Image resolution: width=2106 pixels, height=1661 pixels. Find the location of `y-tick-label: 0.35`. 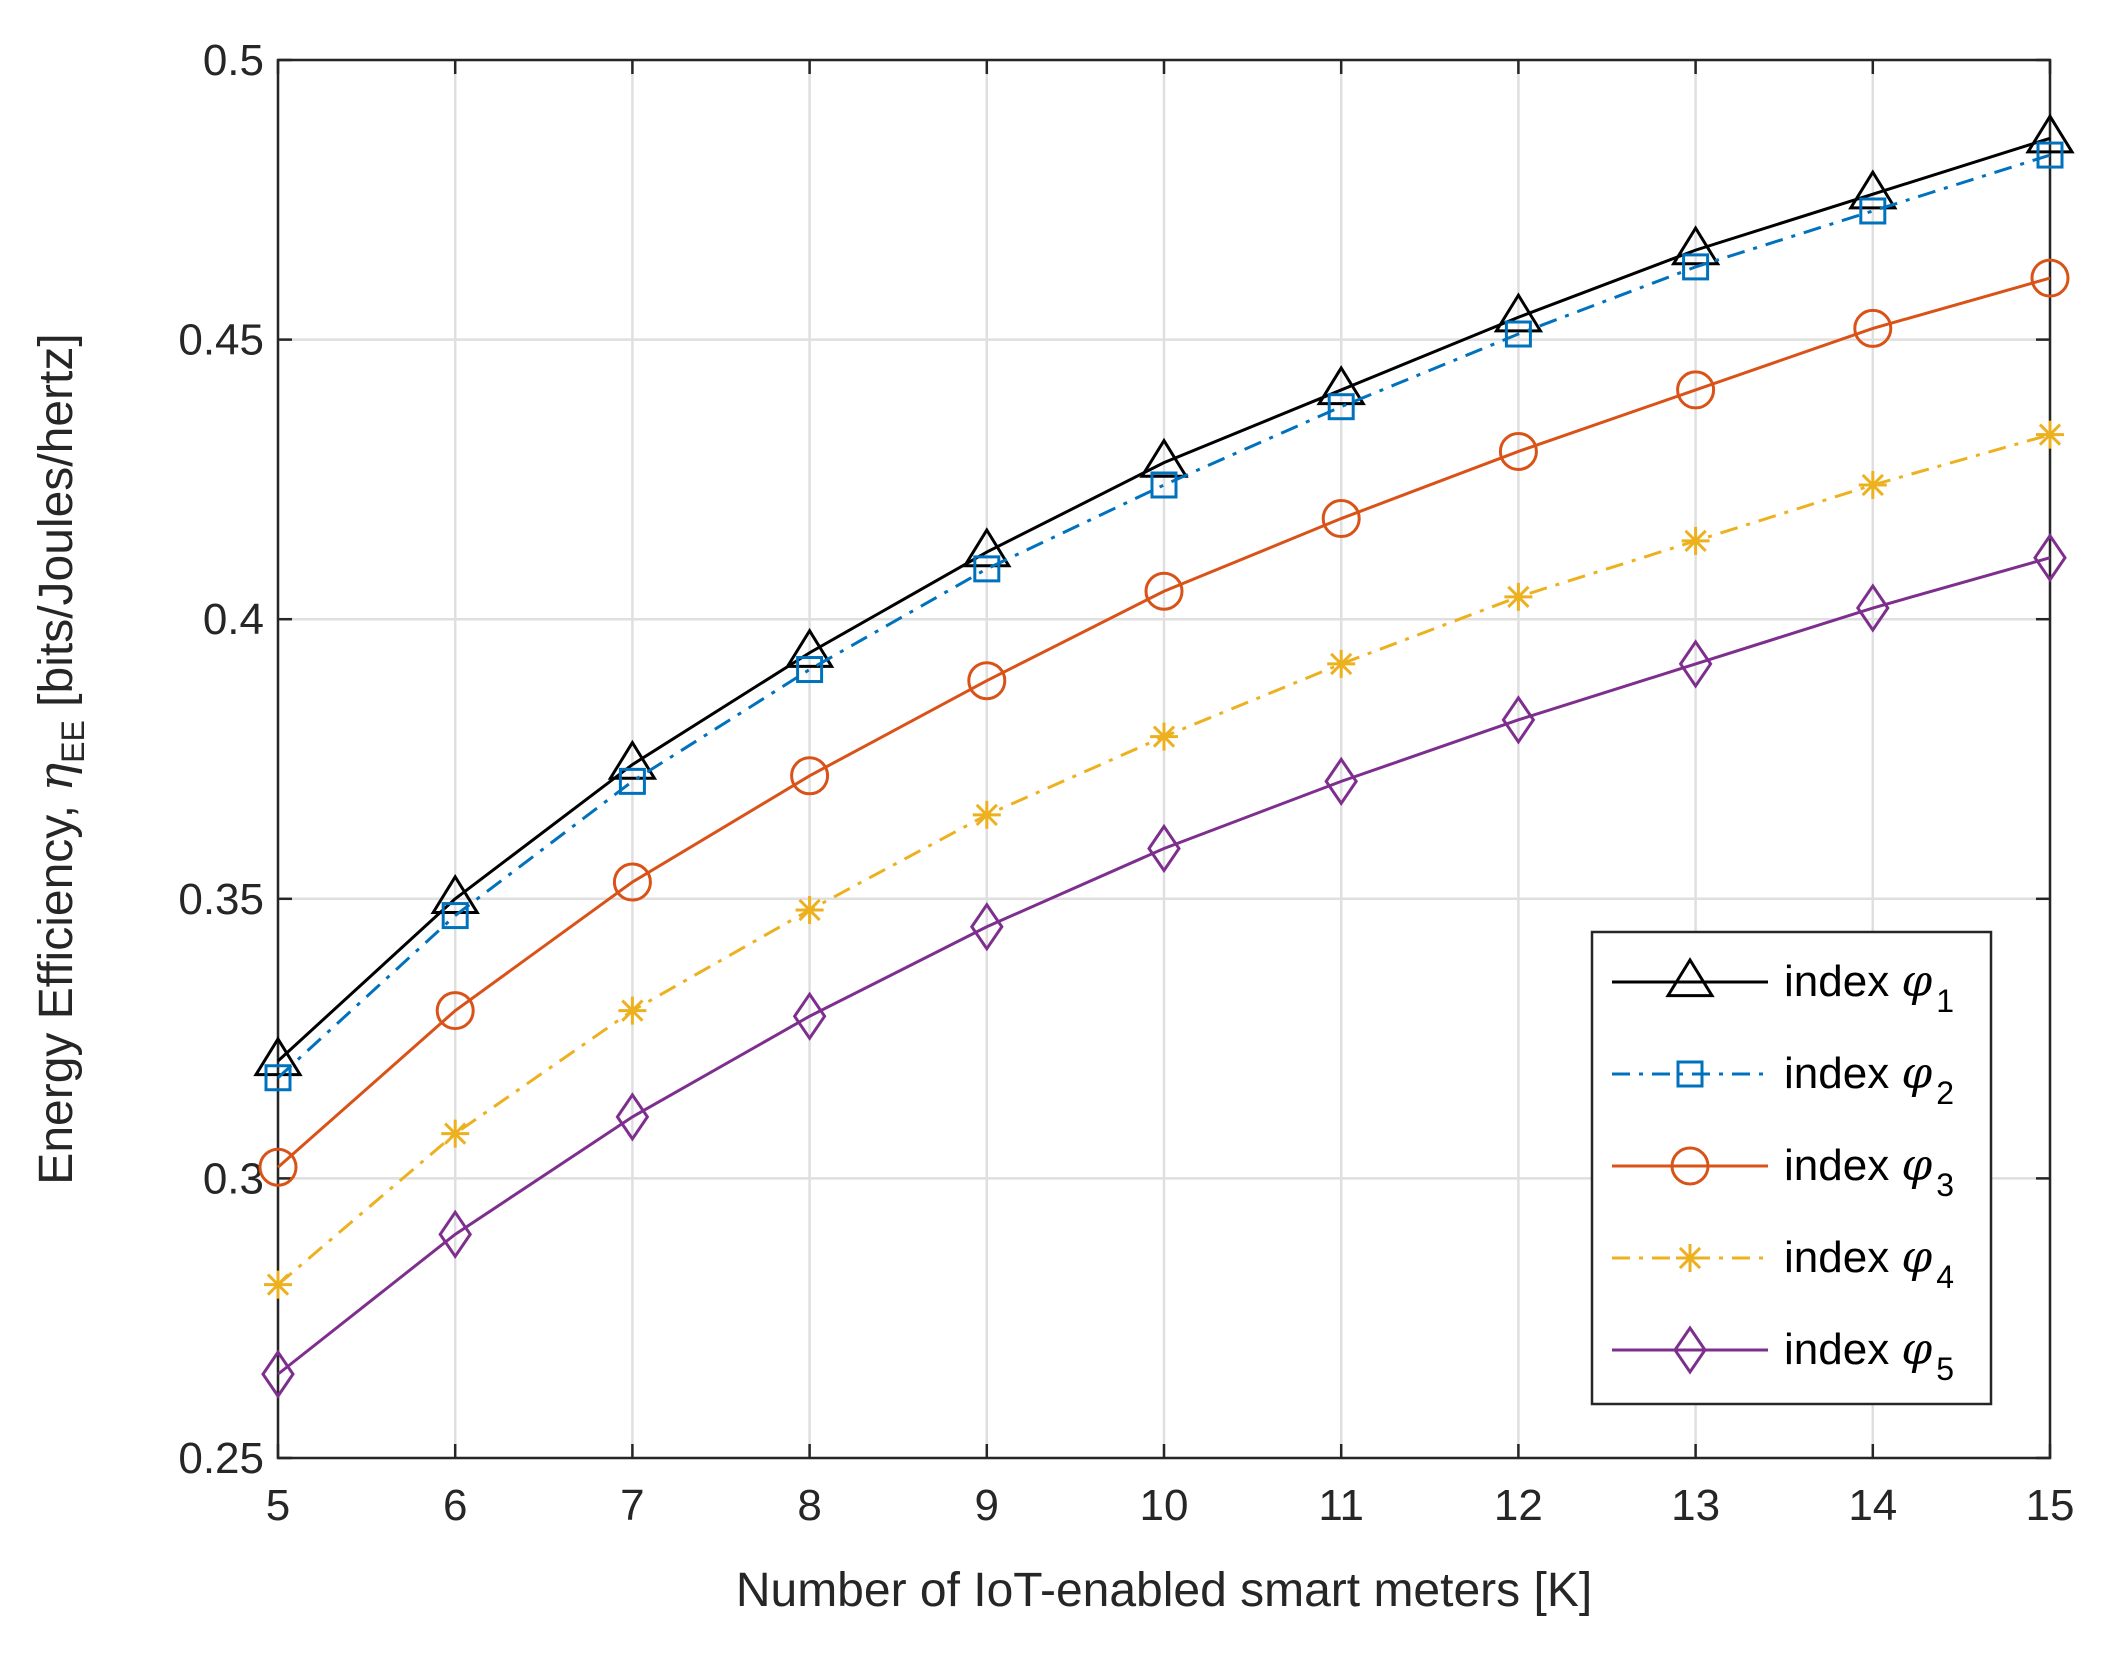

y-tick-label: 0.35 is located at coordinates (221, 899).